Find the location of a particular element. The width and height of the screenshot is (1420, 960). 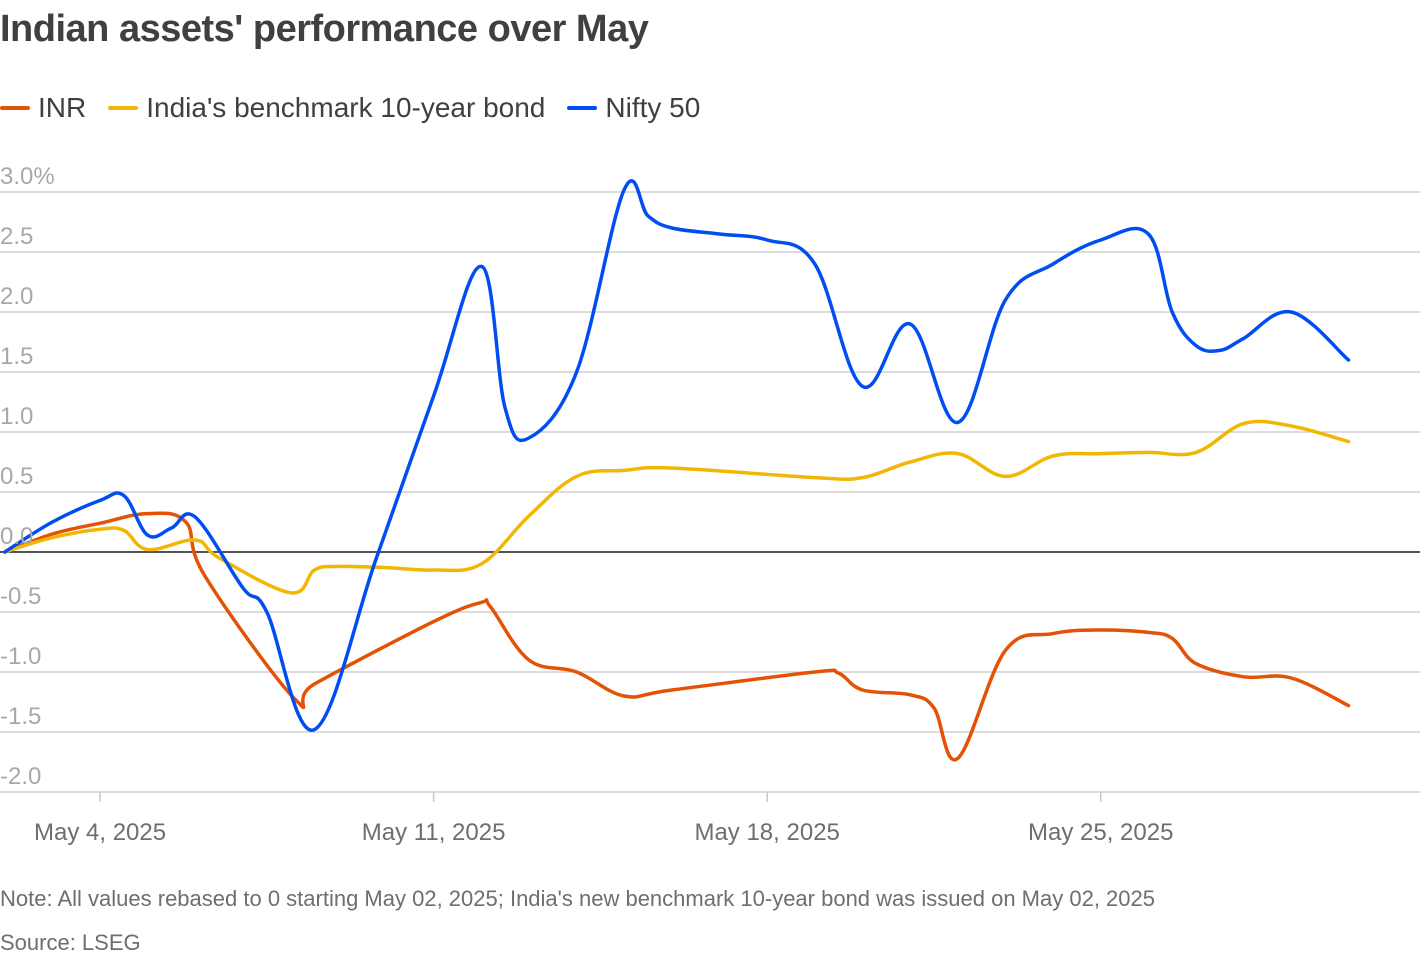

legend-swatch-bond is located at coordinates (123, 108).